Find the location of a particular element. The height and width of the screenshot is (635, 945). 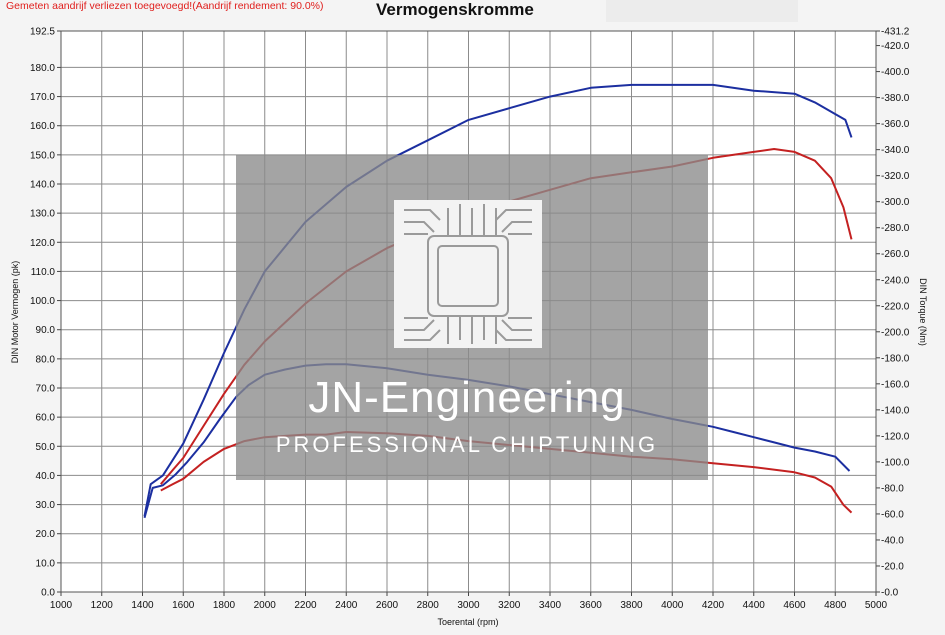

y-tick-label: 20.0 is located at coordinates (46, 534).